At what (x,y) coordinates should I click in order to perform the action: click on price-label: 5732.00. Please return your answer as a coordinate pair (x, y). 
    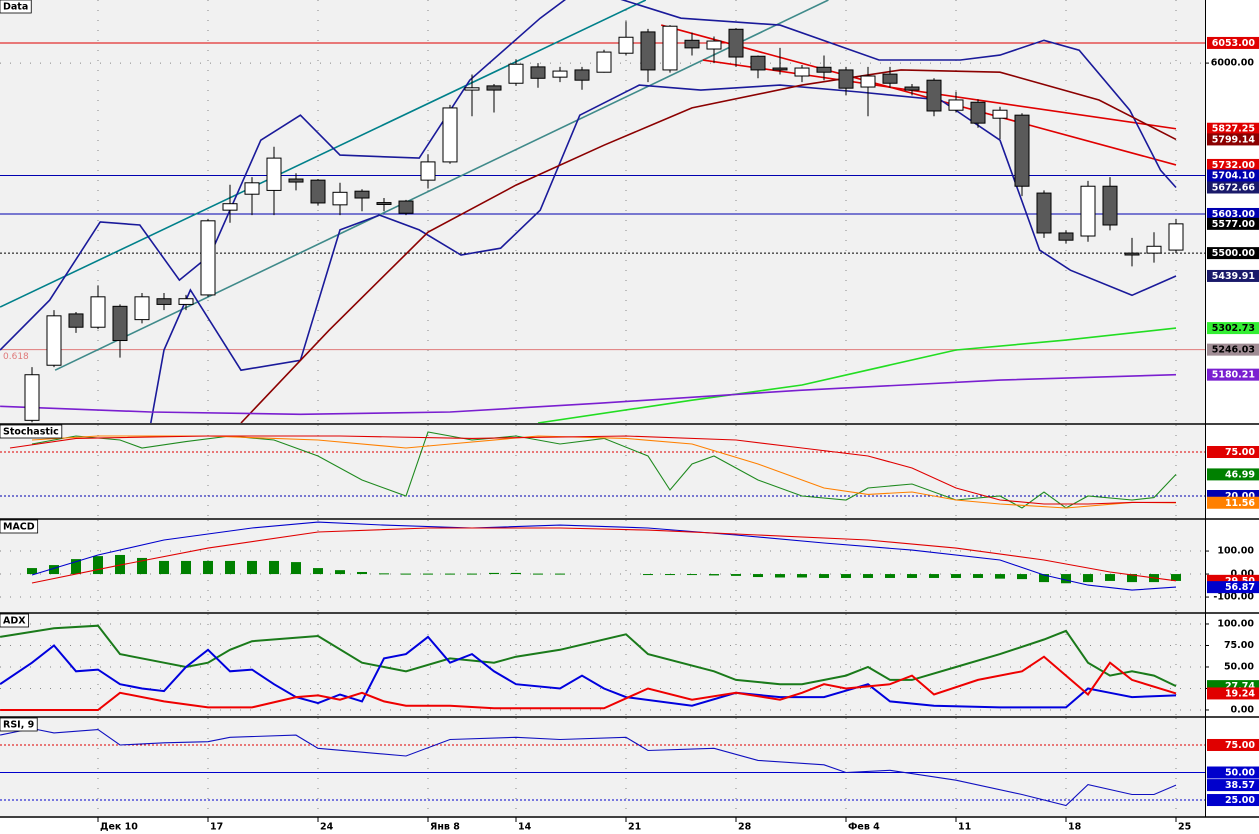
    Looking at the image, I should click on (1234, 165).